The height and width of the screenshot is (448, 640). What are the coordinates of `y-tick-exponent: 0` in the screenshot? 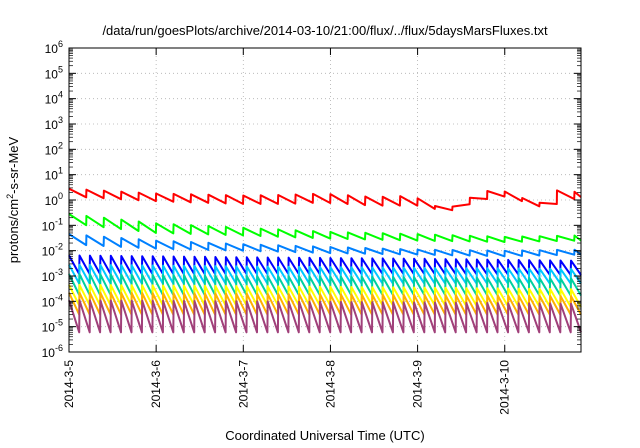 It's located at (60, 196).